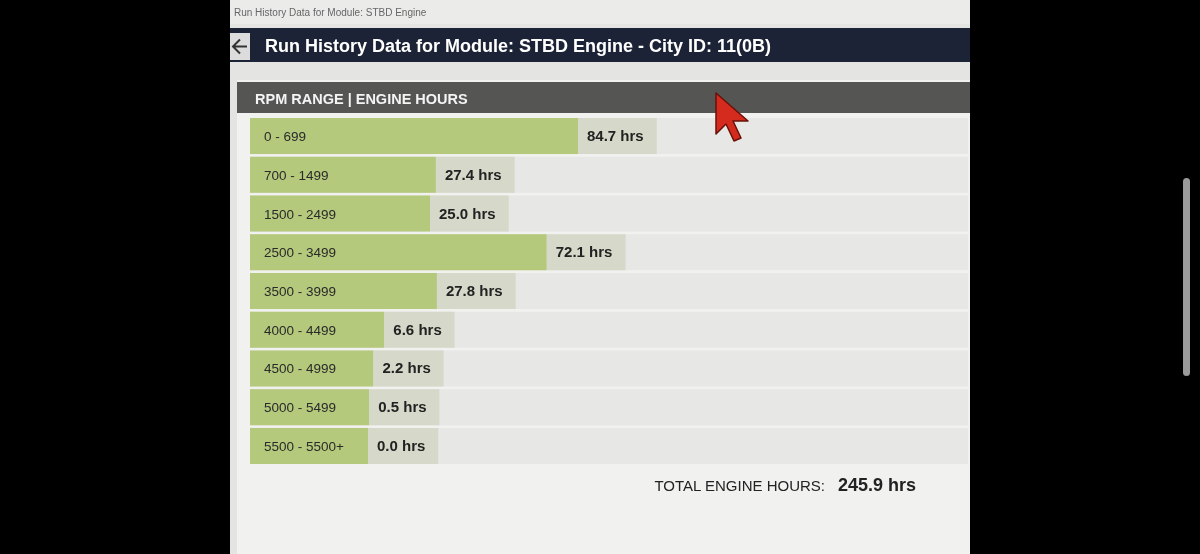 This screenshot has width=1200, height=554. Describe the element at coordinates (296, 175) in the screenshot. I see `y-tick-label: 700 - 1499` at that location.